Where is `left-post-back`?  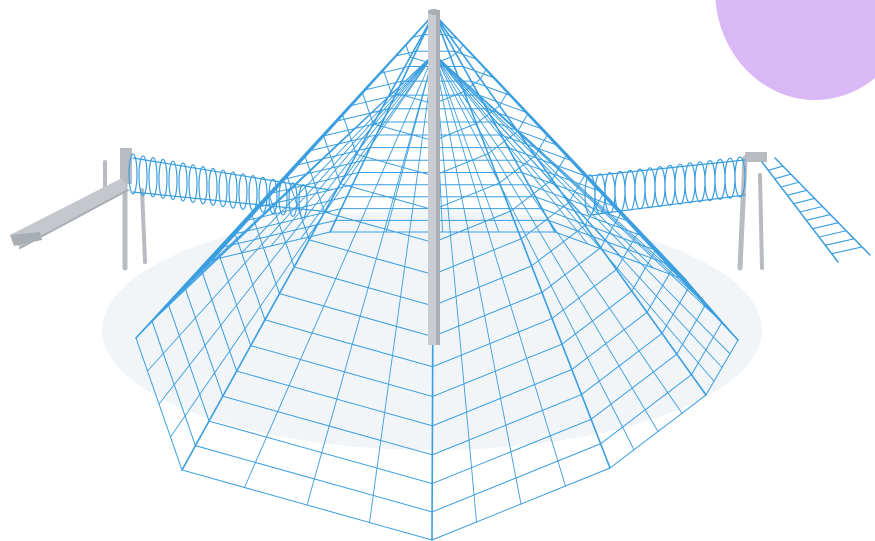 left-post-back is located at coordinates (143, 226).